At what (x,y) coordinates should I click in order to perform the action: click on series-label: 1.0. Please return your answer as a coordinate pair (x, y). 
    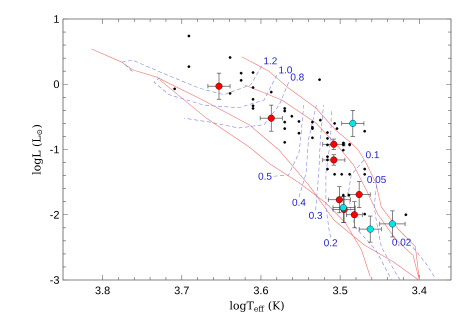
    Looking at the image, I should click on (285, 70).